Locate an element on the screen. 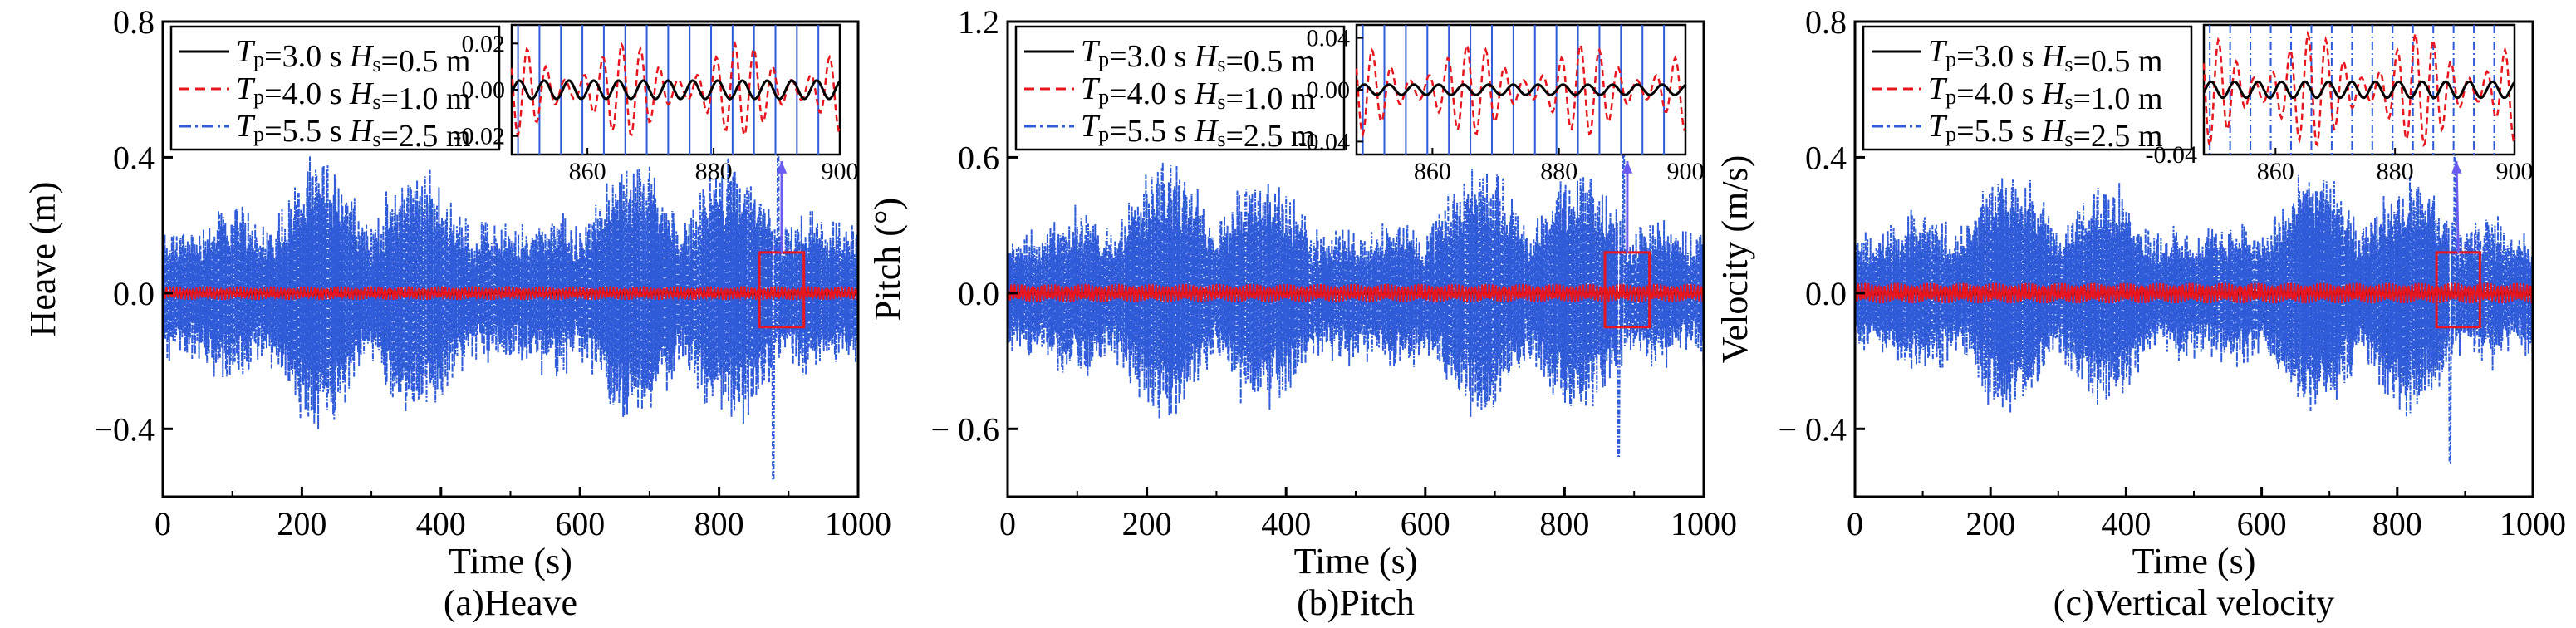 The width and height of the screenshot is (2576, 628). inset-panel: 860 880 900 0.04 0.00 -0.04 is located at coordinates (1501, 104).